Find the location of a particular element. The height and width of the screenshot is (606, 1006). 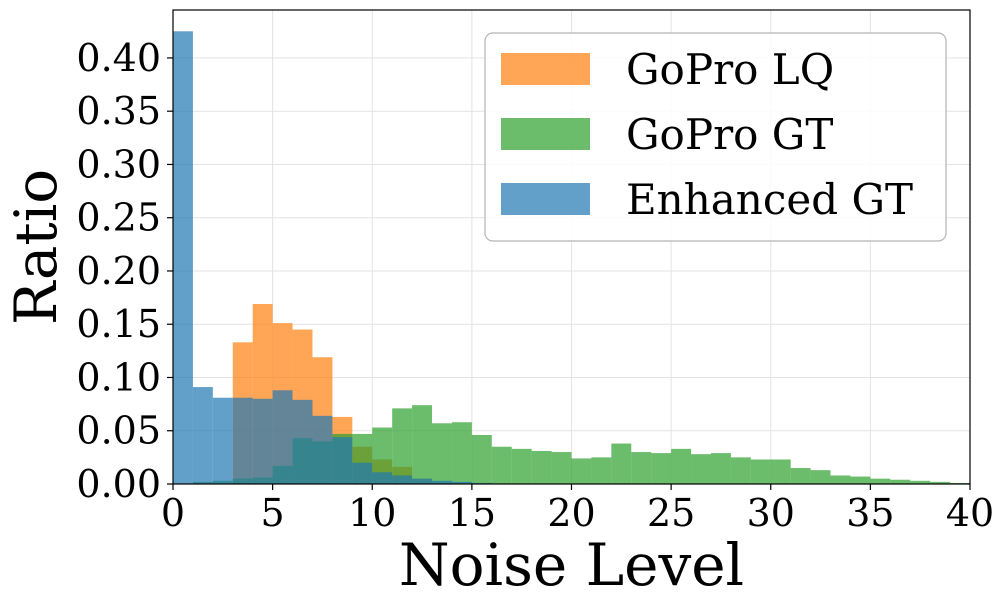

x-tick-label: 20 is located at coordinates (571, 513).